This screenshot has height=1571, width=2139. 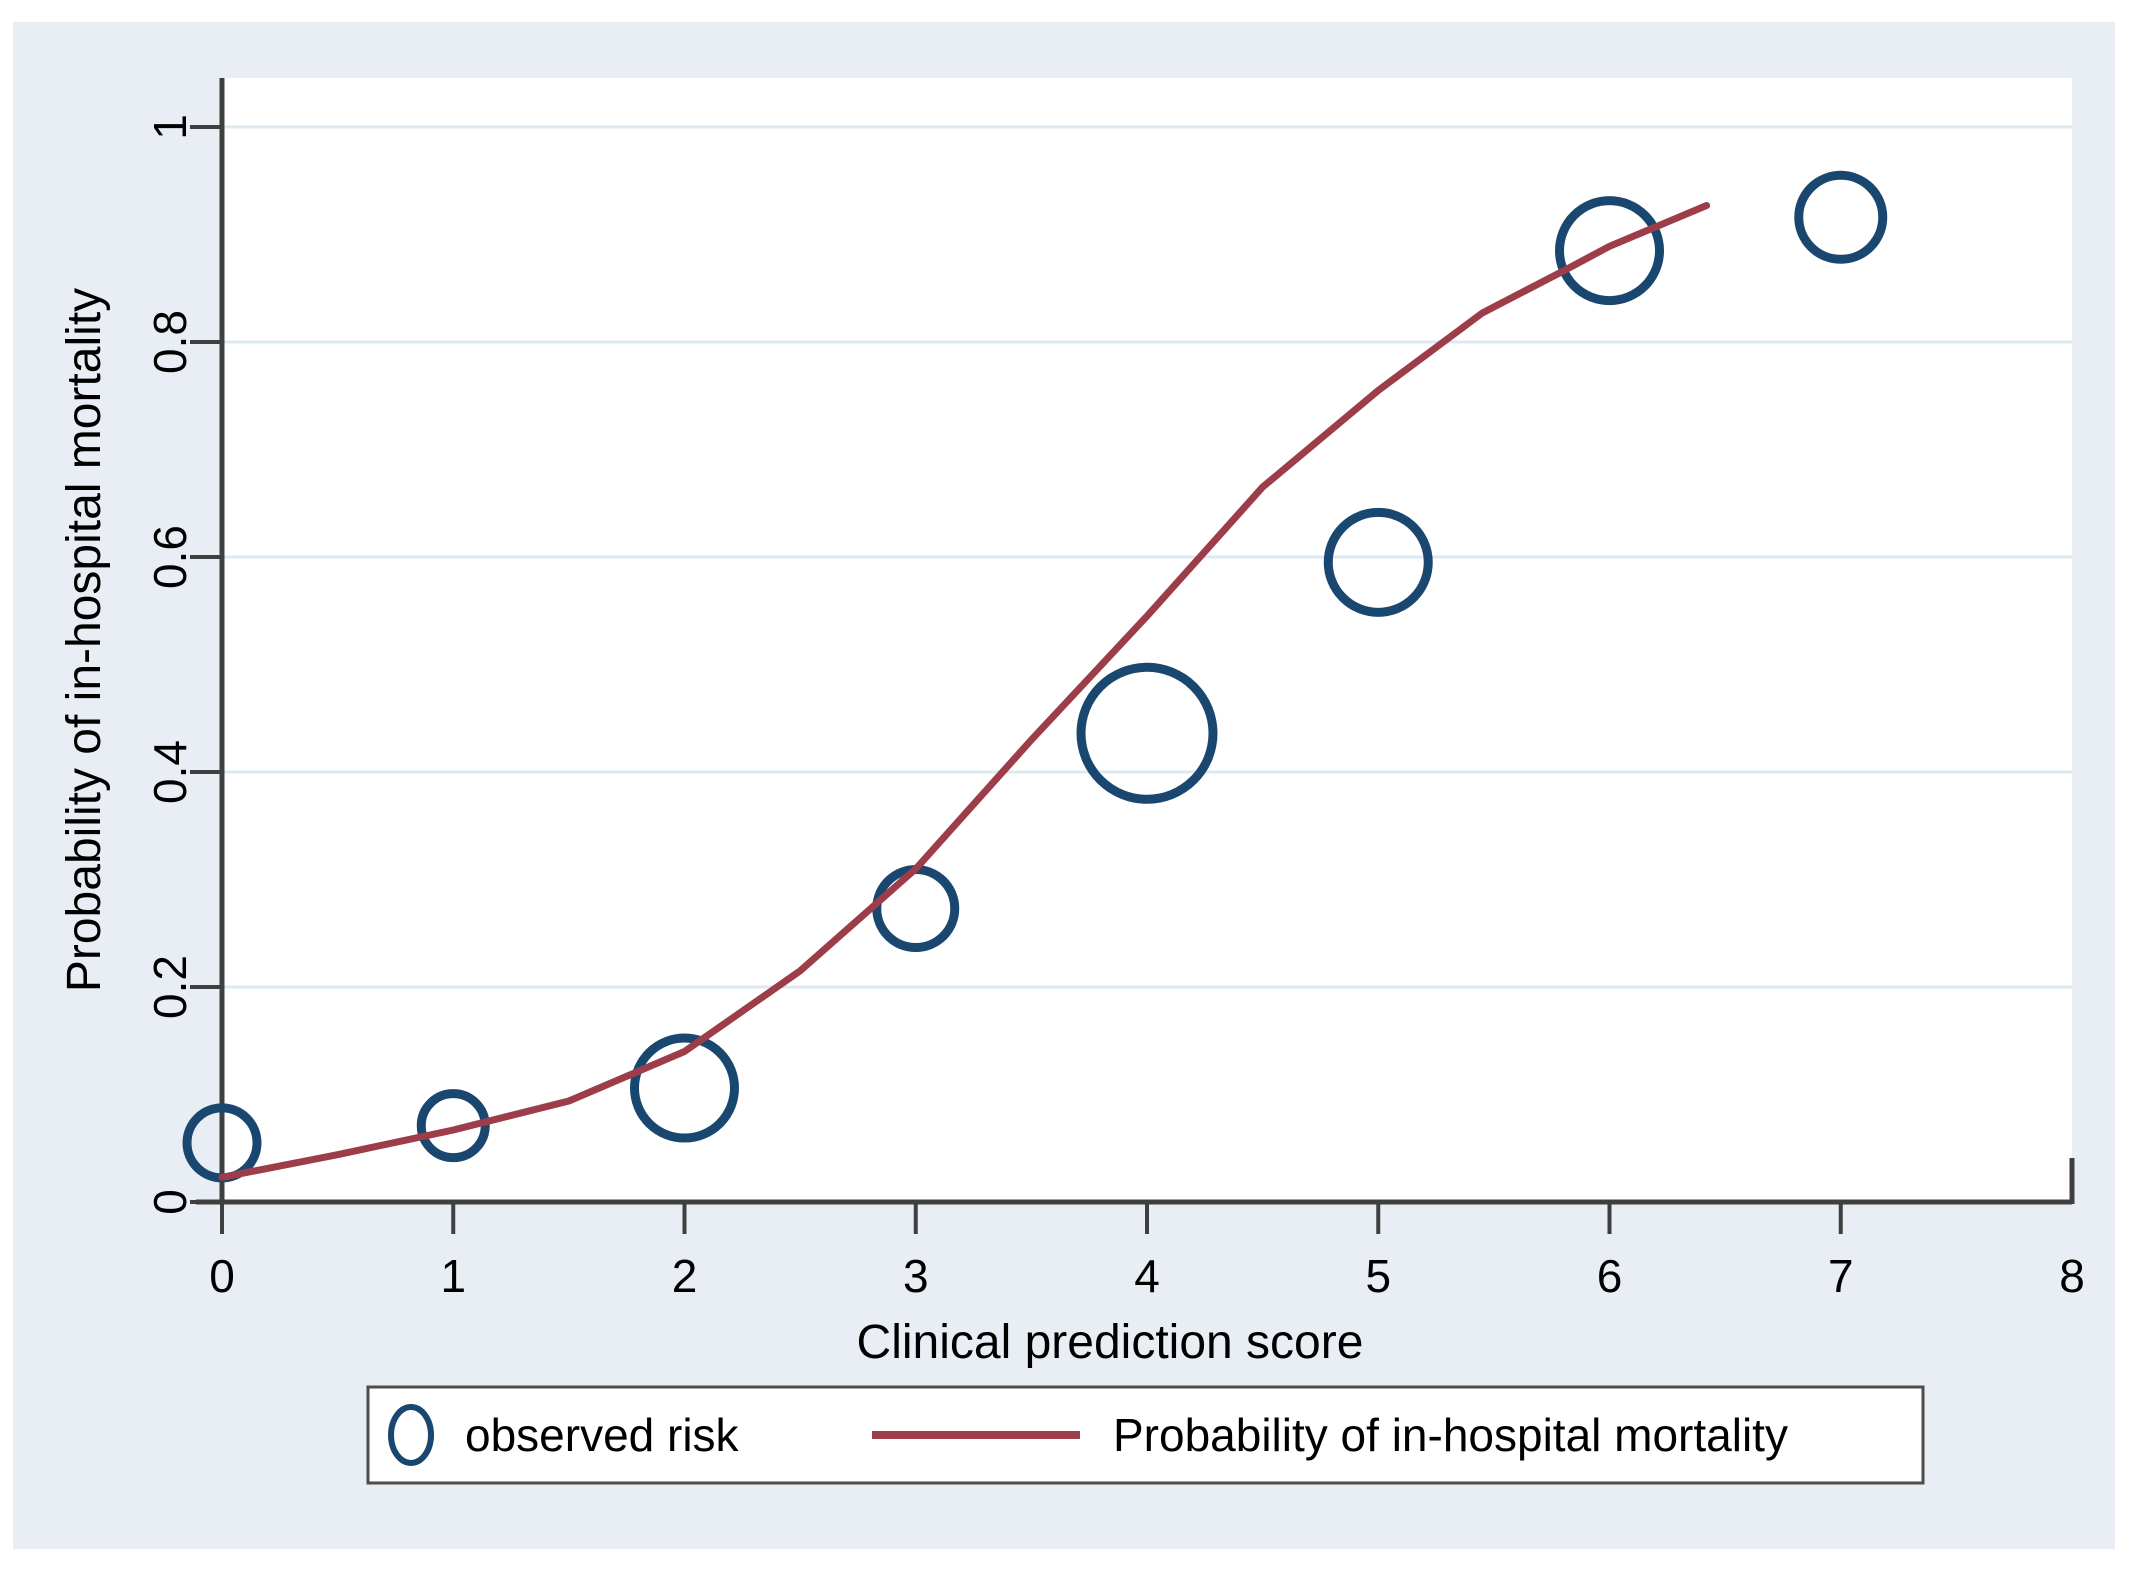 What do you see at coordinates (602, 1435) in the screenshot?
I see `legend-observed-risk-label: observed risk` at bounding box center [602, 1435].